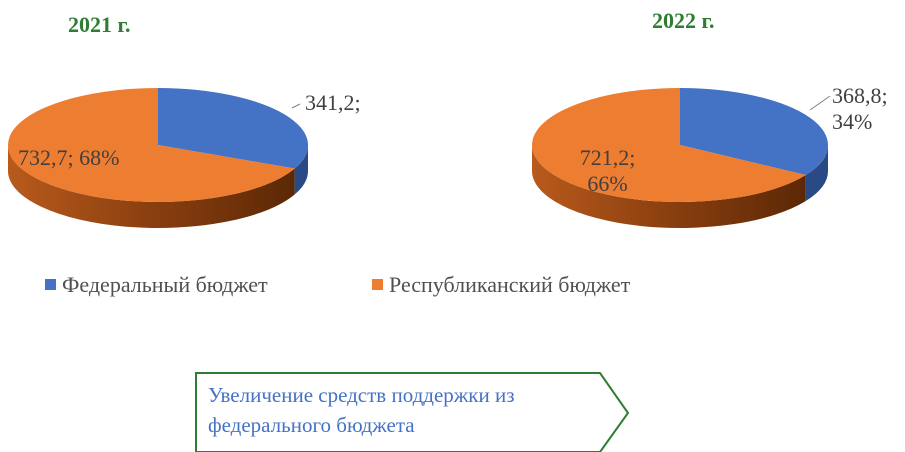 The width and height of the screenshot is (905, 452). Describe the element at coordinates (99, 24) in the screenshot. I see `chart-title: 2021 г.` at that location.